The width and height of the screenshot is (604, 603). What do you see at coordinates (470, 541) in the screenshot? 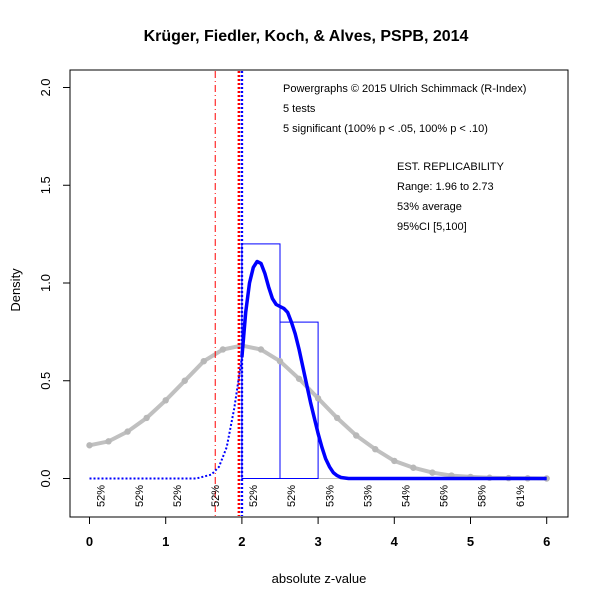
I see `x-tick-label: 5` at bounding box center [470, 541].